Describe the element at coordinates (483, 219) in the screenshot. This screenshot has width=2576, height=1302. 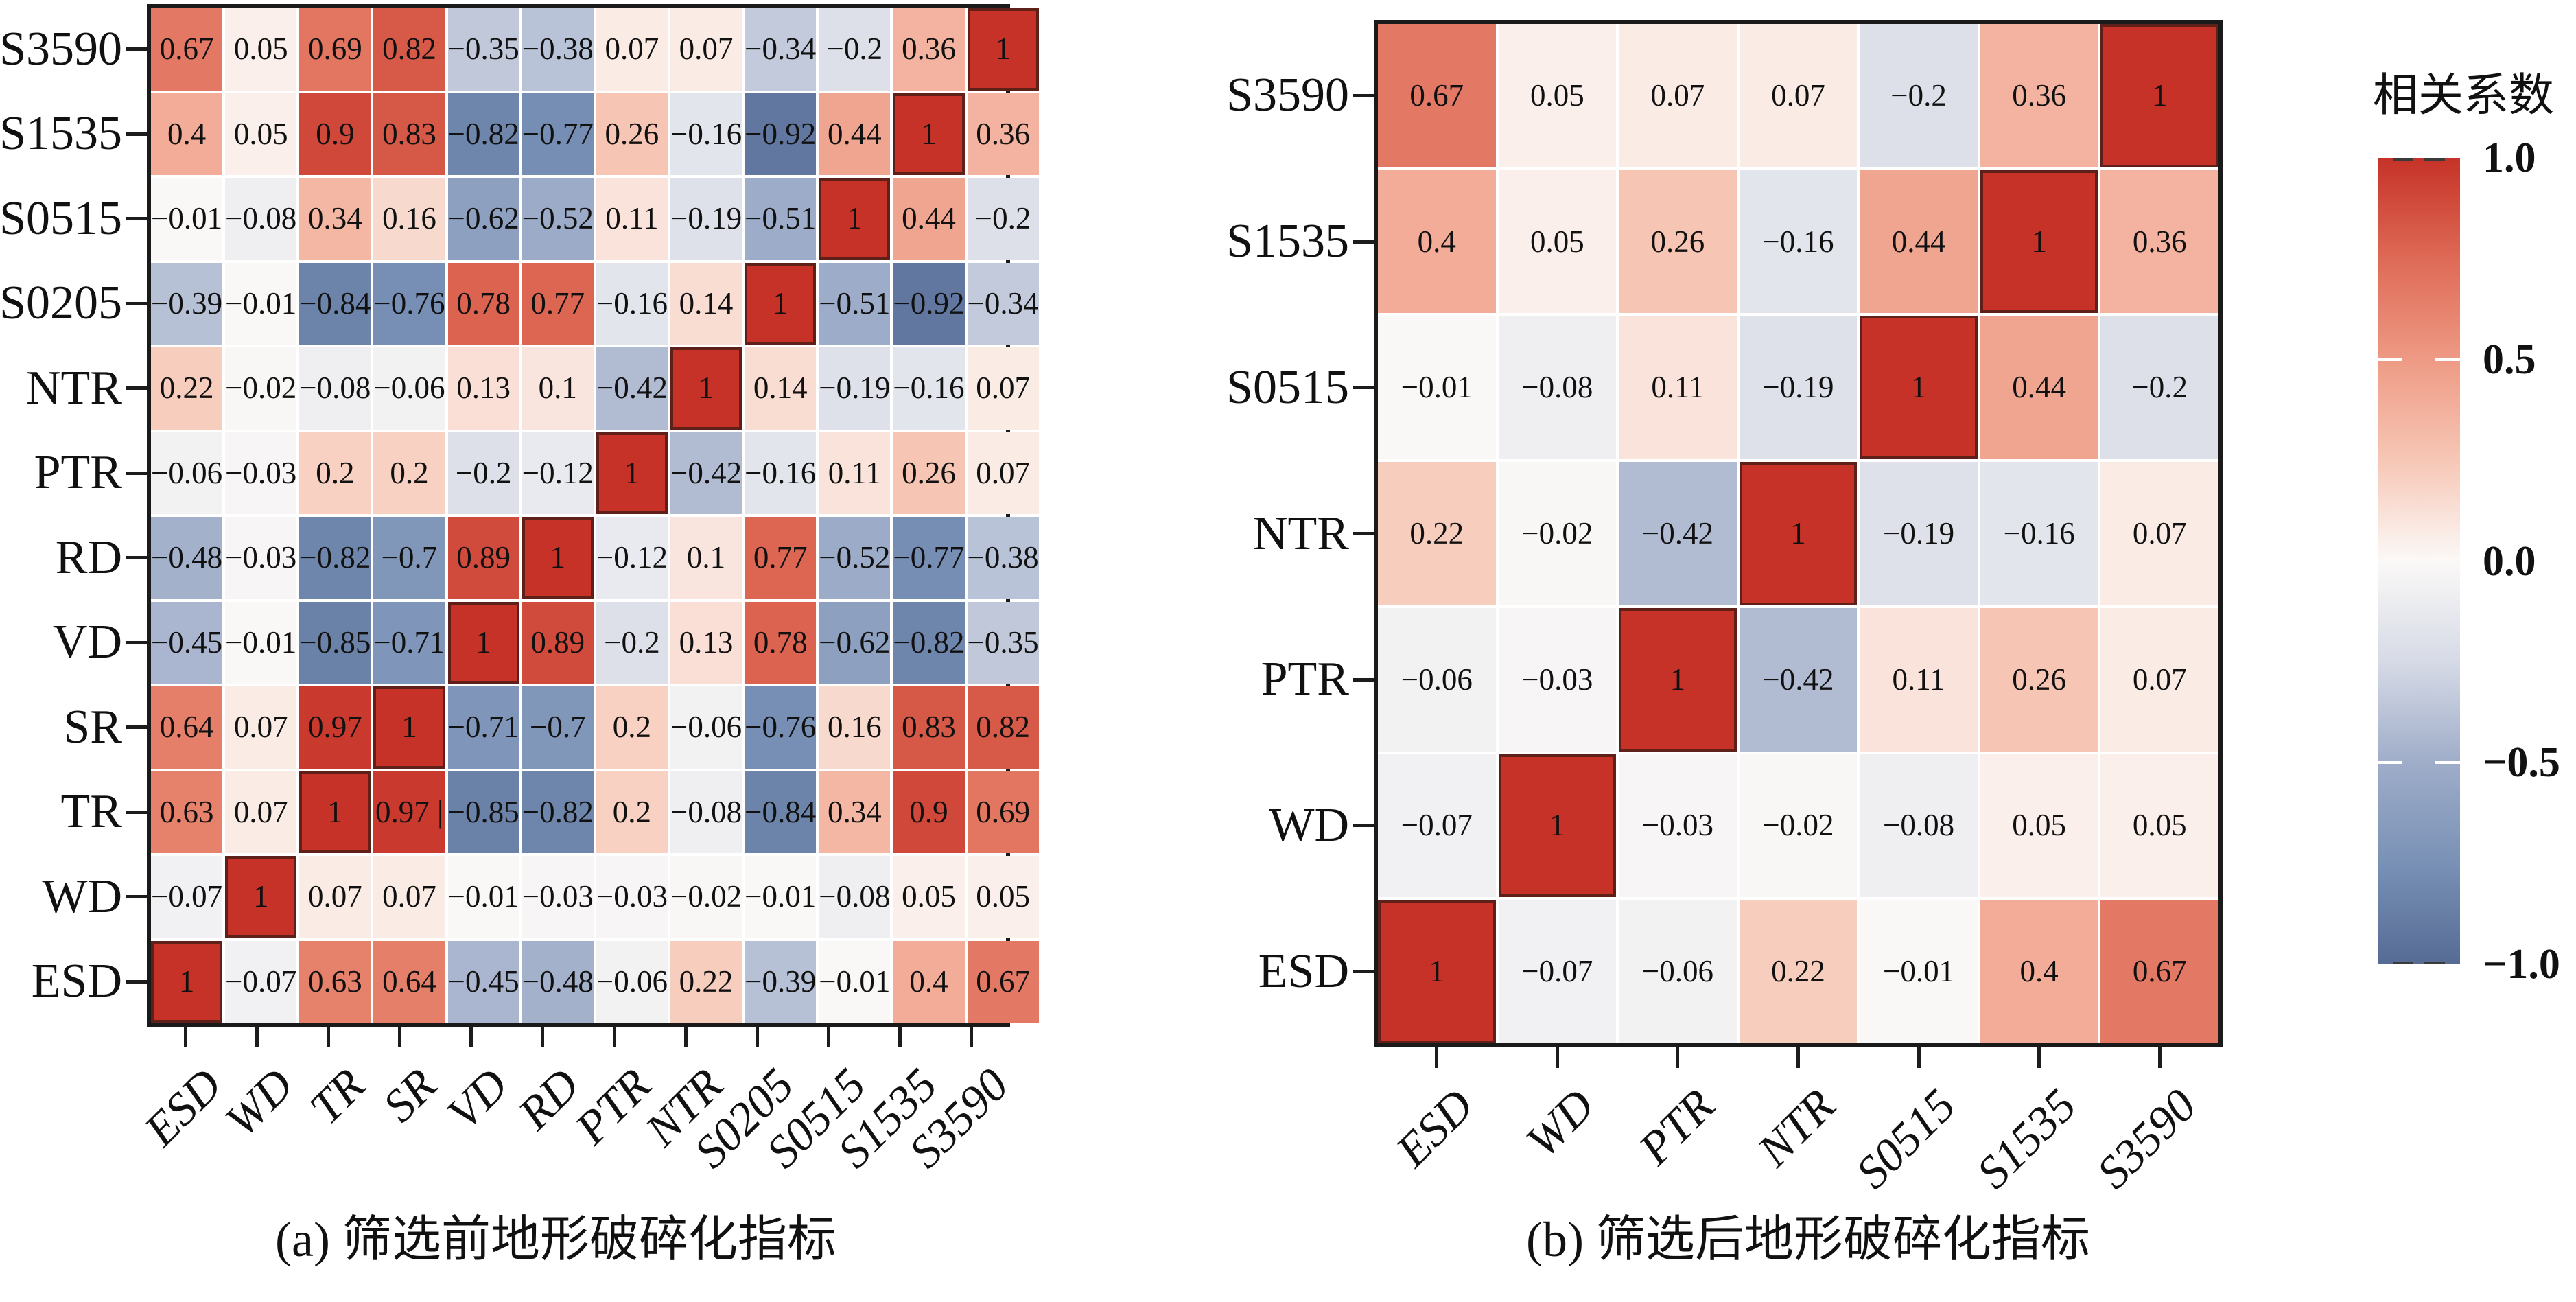
I see `heatmap-cell: −0.62` at that location.